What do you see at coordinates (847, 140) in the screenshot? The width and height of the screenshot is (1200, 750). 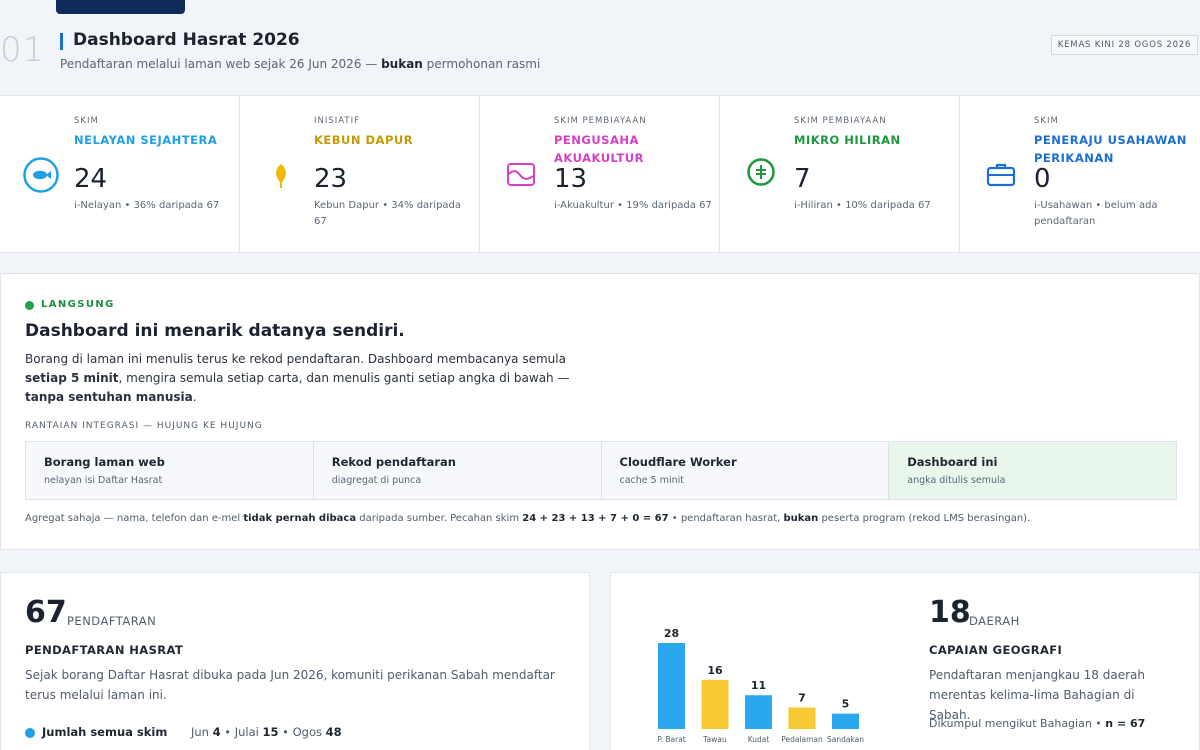 I see `stat-name: MIKRO HILIRAN` at bounding box center [847, 140].